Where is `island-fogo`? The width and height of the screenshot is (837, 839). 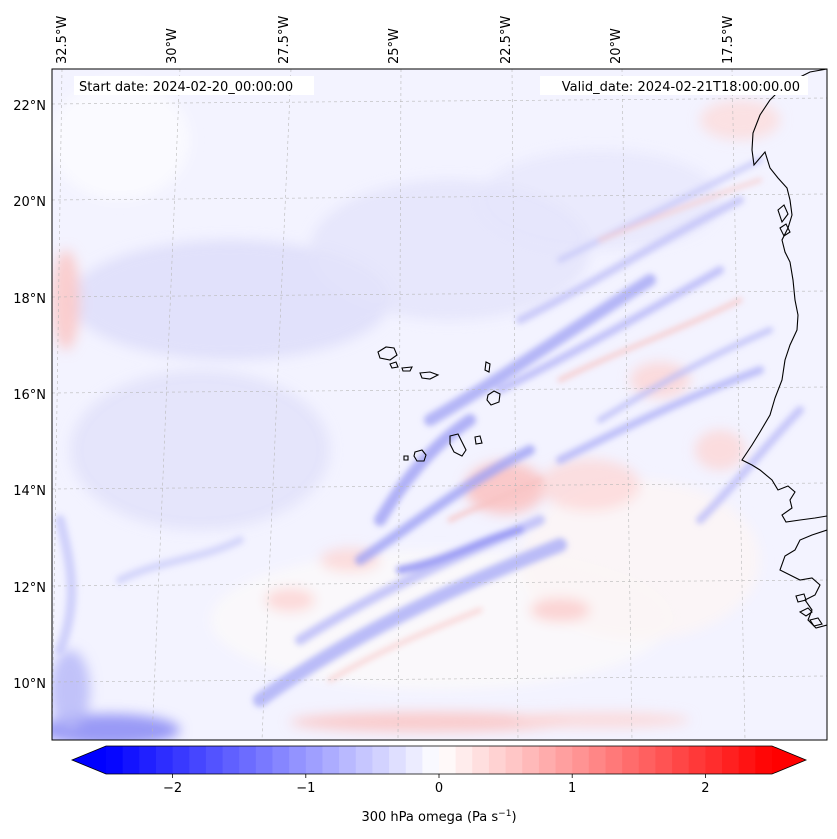
island-fogo is located at coordinates (420, 455).